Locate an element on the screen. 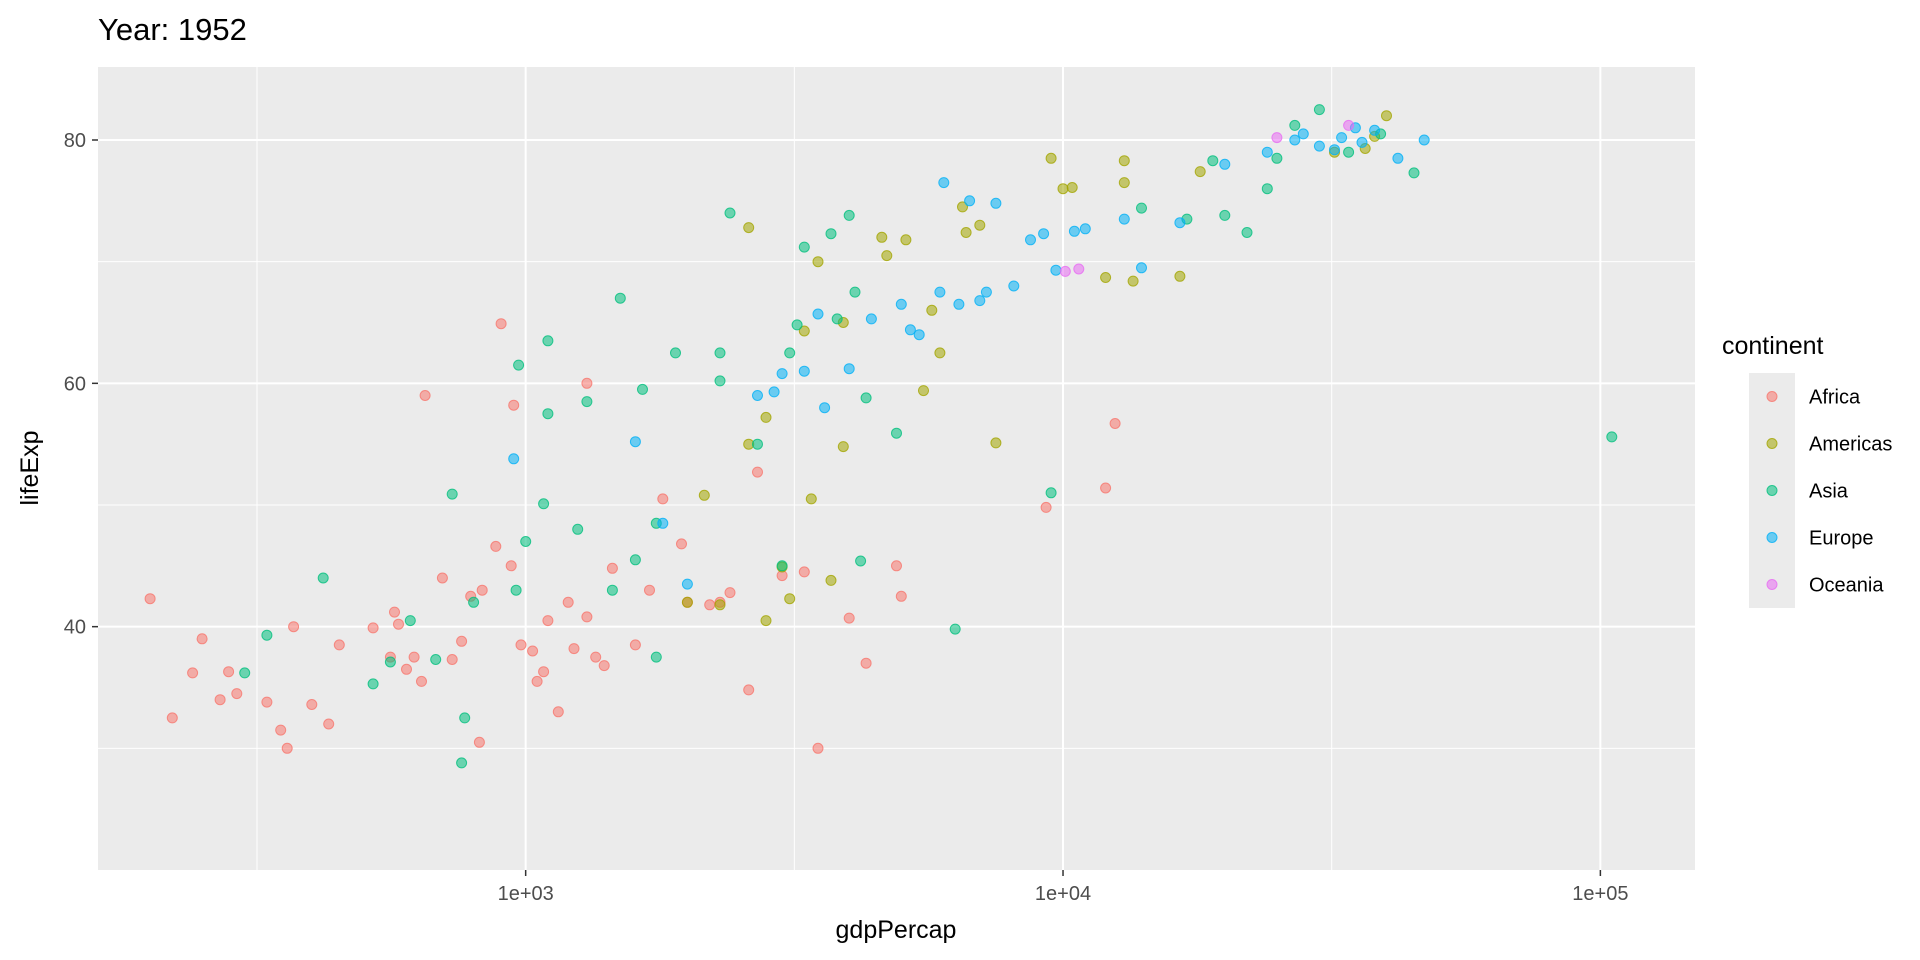 The width and height of the screenshot is (1920, 960). legend-key-oceania is located at coordinates (1772, 584).